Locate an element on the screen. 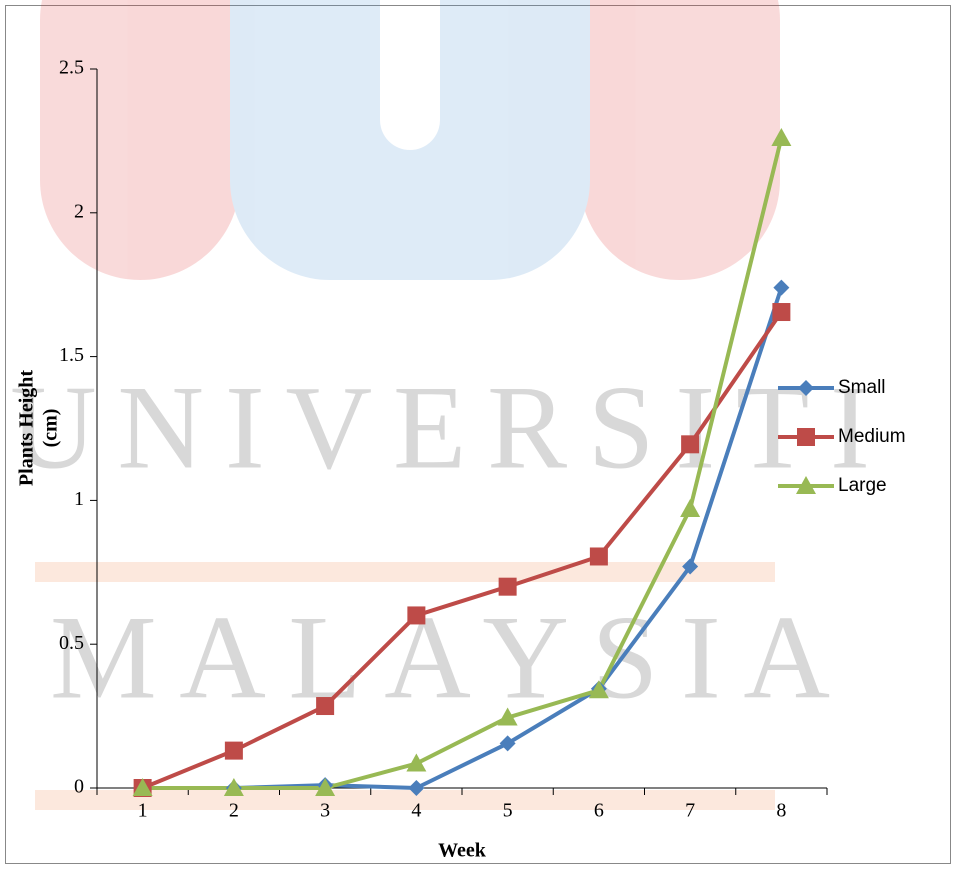 This screenshot has width=955, height=870. watermark-text: UNIVERSITI is located at coordinates (440, 427).